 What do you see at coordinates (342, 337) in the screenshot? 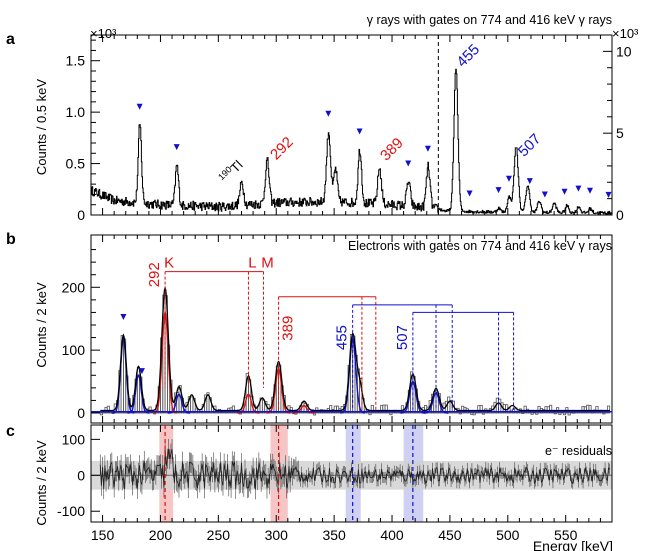
I see `transition-label-455: 455` at bounding box center [342, 337].